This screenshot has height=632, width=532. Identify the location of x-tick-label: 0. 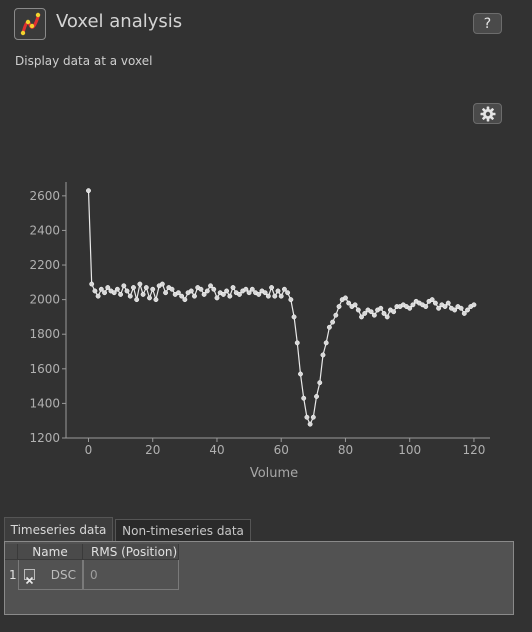
(89, 450).